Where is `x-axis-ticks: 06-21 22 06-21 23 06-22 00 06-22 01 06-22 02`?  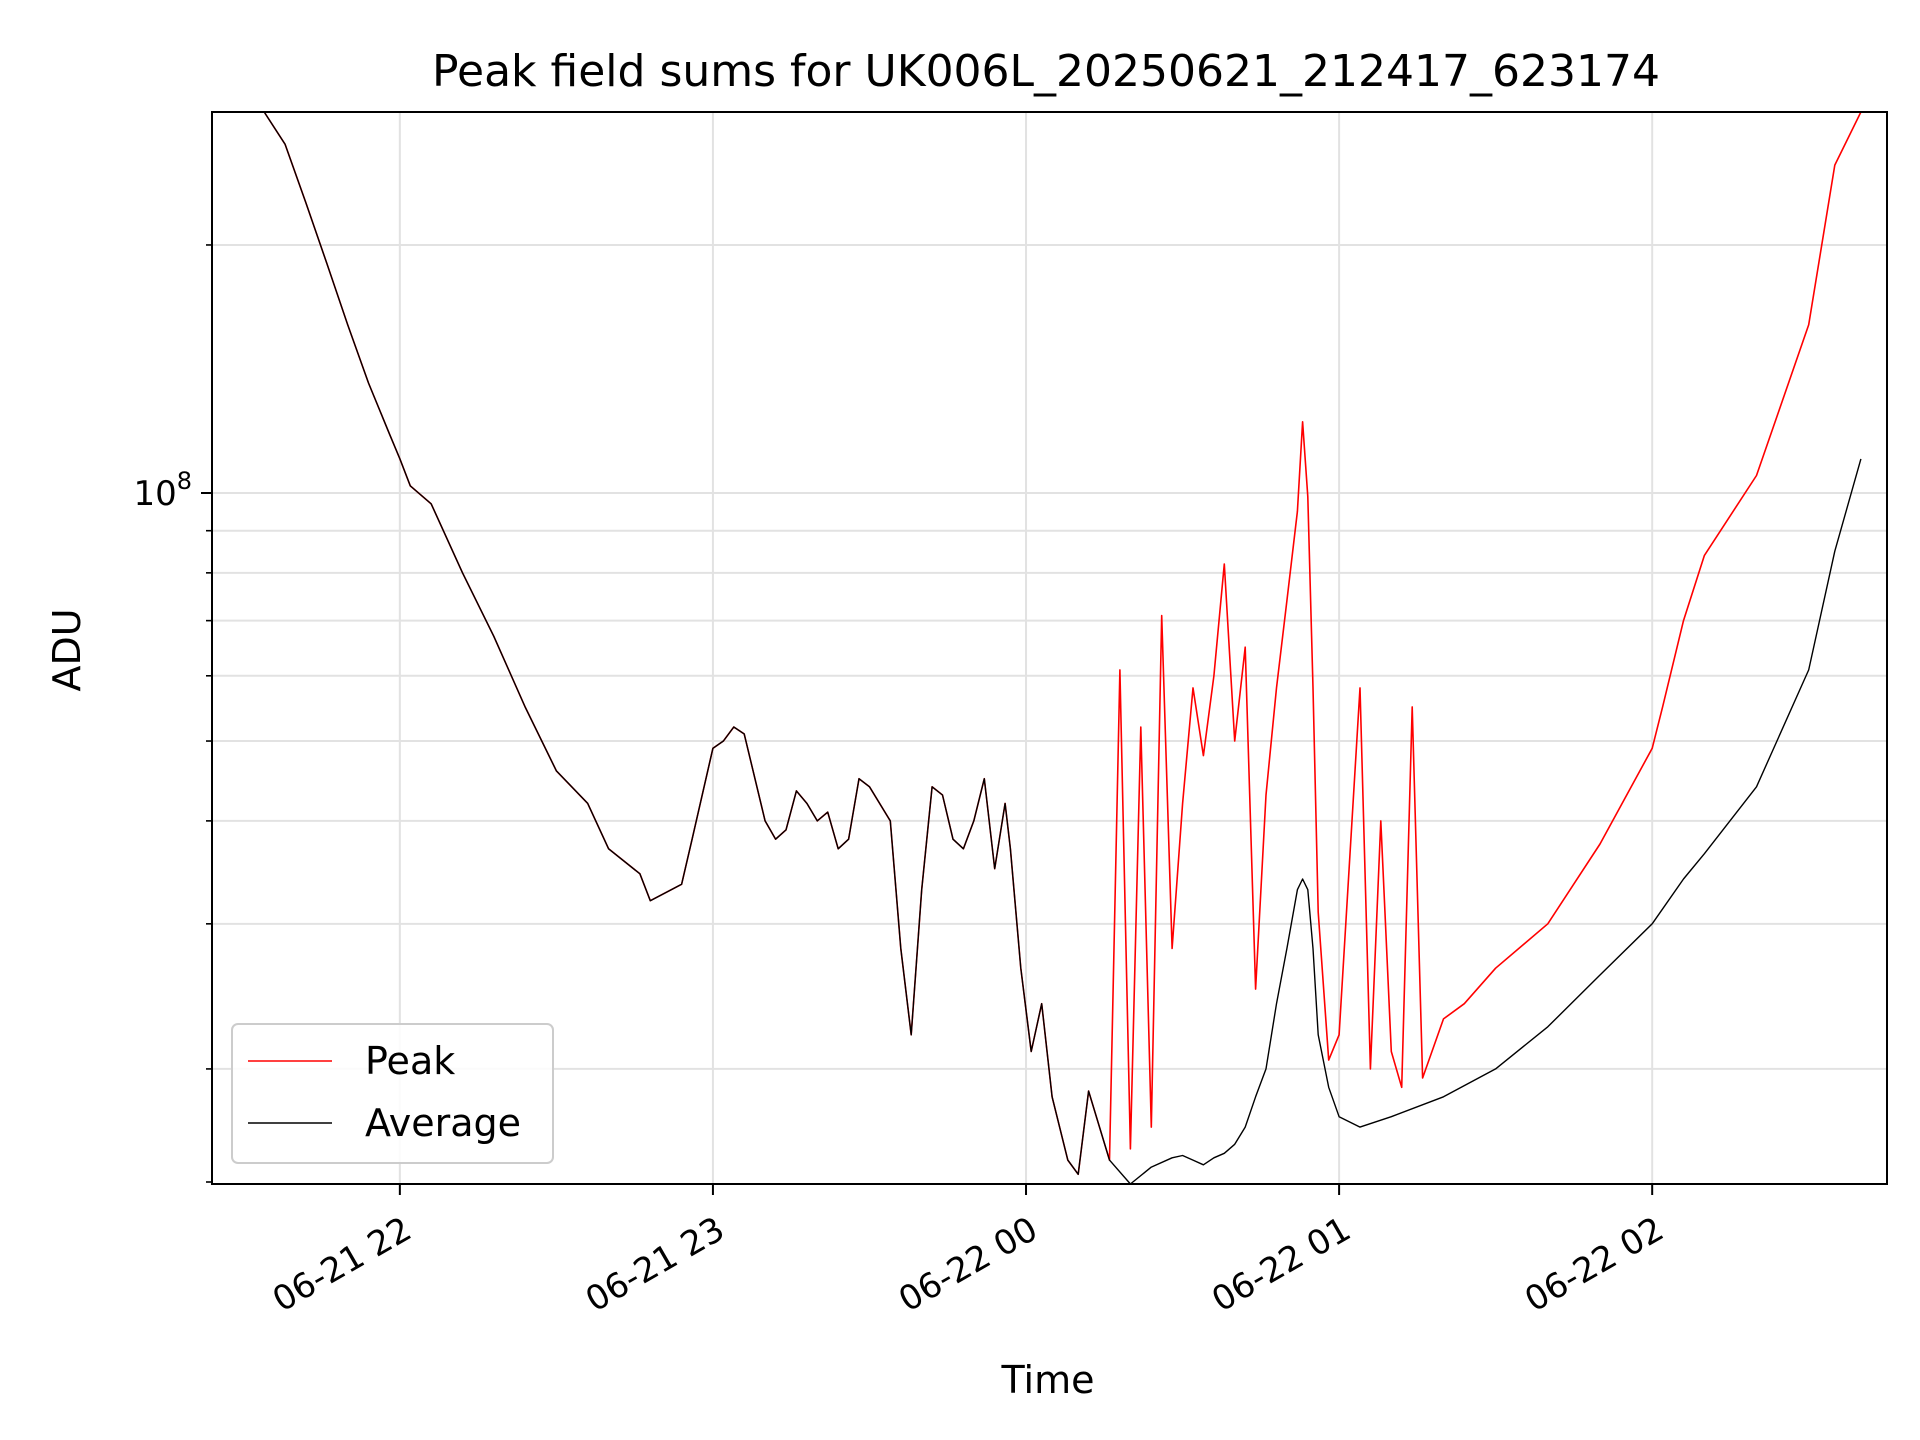 x-axis-ticks: 06-21 22 06-21 23 06-22 00 06-22 01 06-22 02 is located at coordinates (968, 1252).